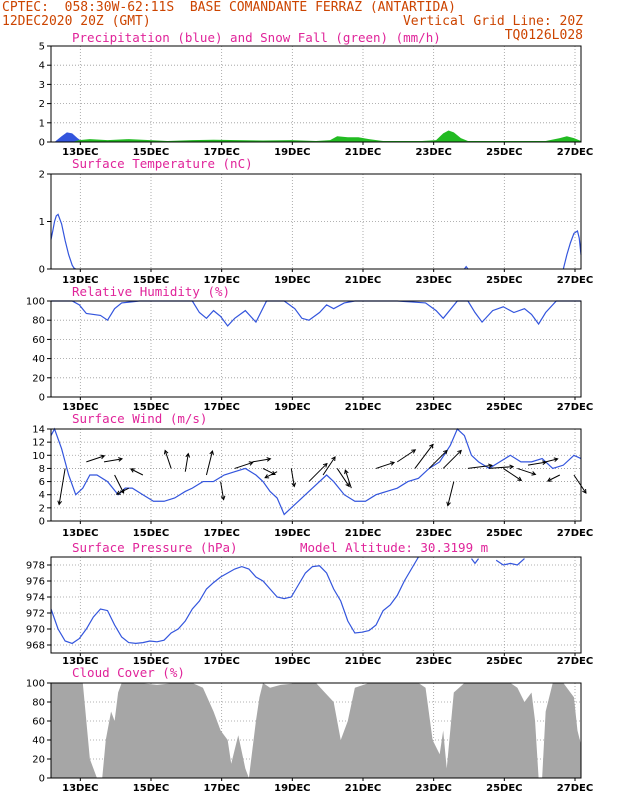 The image size is (618, 800). I want to click on panel-title: Cloud Cover (%), so click(128, 672).